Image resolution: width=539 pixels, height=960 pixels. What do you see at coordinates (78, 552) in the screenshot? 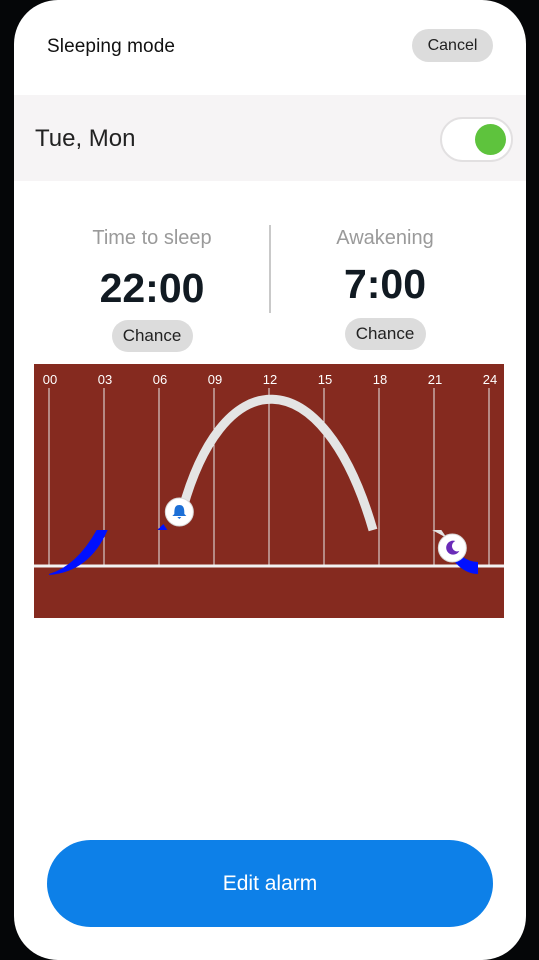
I see `sleep-band-early` at bounding box center [78, 552].